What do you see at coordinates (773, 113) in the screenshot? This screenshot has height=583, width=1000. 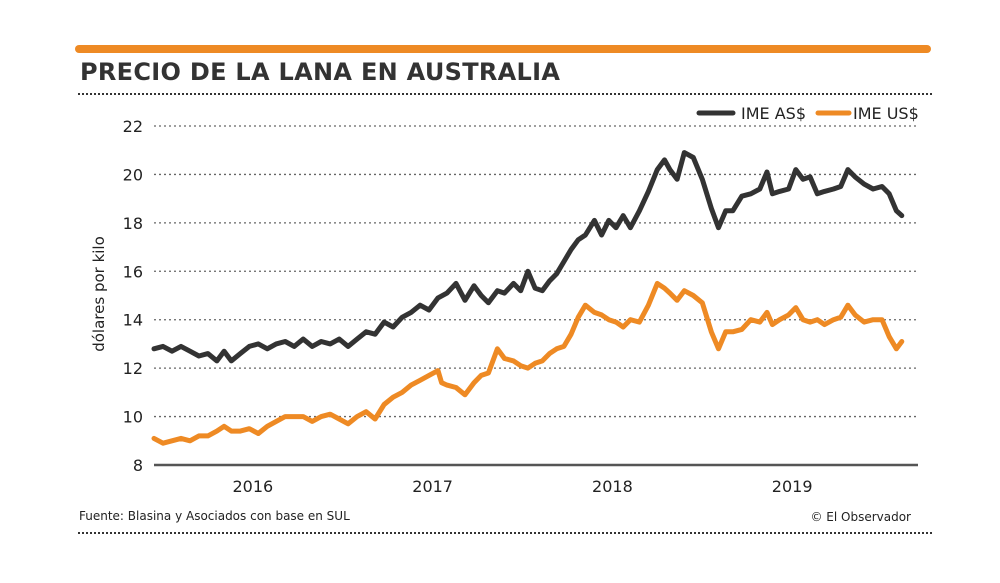 I see `legend-label-aud: IME AS$` at bounding box center [773, 113].